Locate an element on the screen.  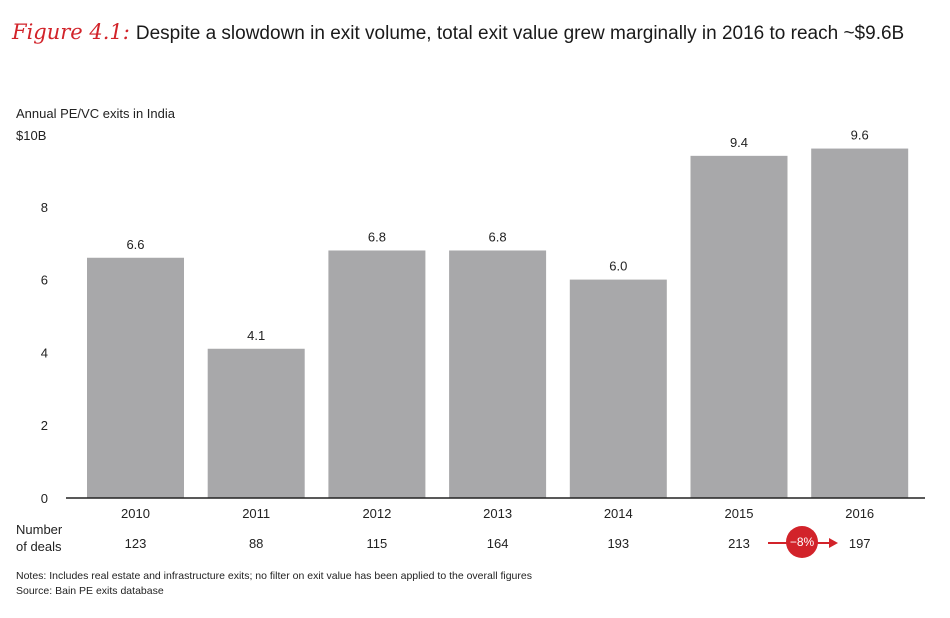
deal-count: 197 is located at coordinates (860, 543).